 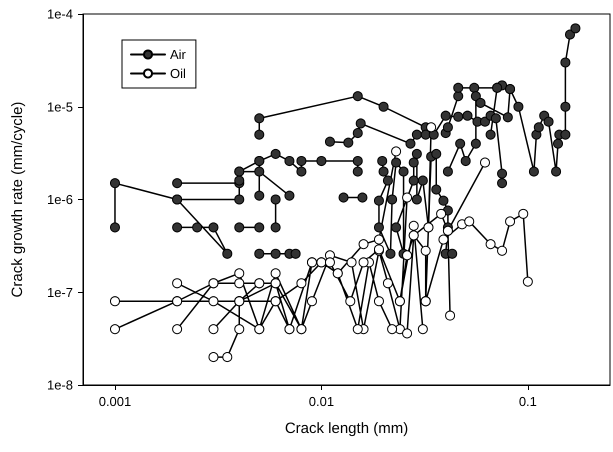 I want to click on y-tick-label: 1e-7, so click(x=59, y=292).